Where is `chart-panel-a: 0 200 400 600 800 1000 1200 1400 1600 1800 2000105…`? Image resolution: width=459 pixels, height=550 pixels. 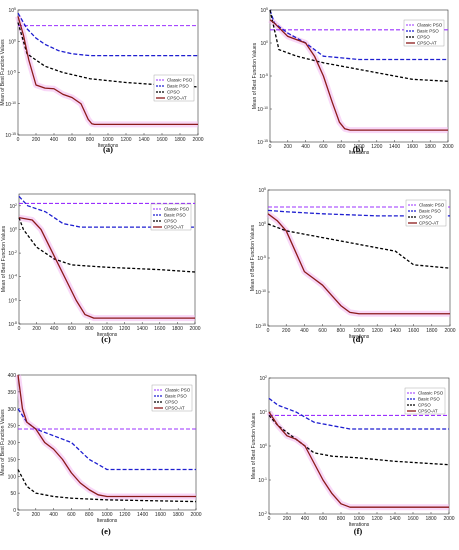 chart-panel-a: 0 200 400 600 800 1000 1200 1400 1600 1800 2000105… is located at coordinates (102, 80).